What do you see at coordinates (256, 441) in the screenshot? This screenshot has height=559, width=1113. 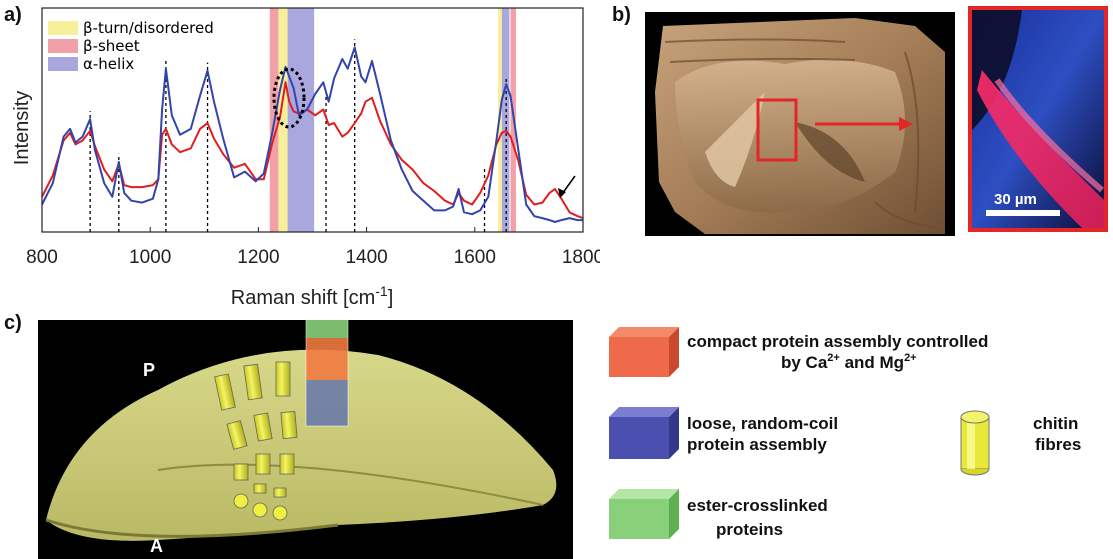 I see `chitin-fibre-array` at bounding box center [256, 441].